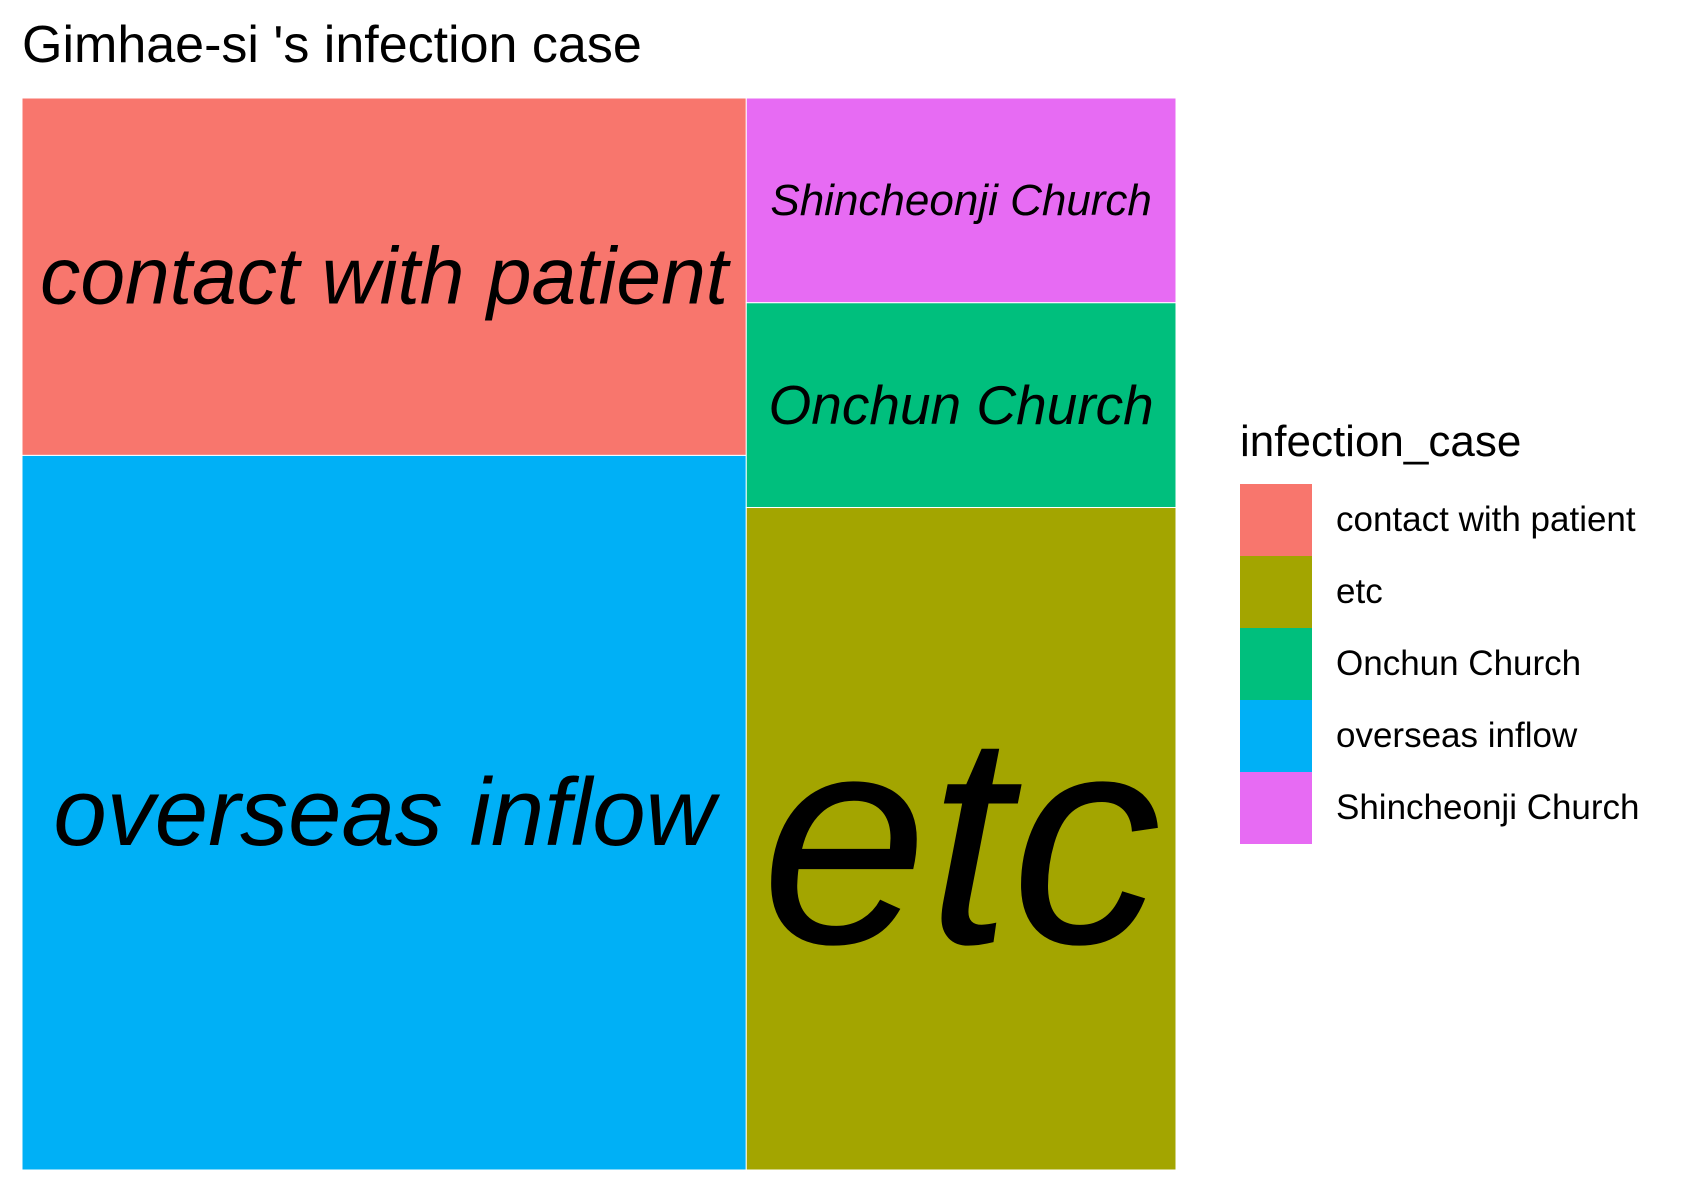  I want to click on tile-label-onchun-church: Onchun Church, so click(961, 405).